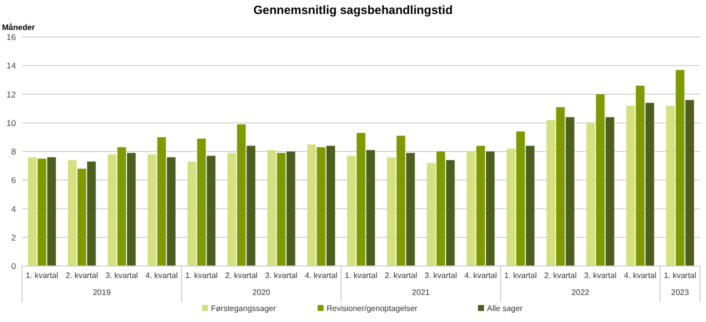  What do you see at coordinates (13, 209) in the screenshot?
I see `y-tick-label: 4` at bounding box center [13, 209].